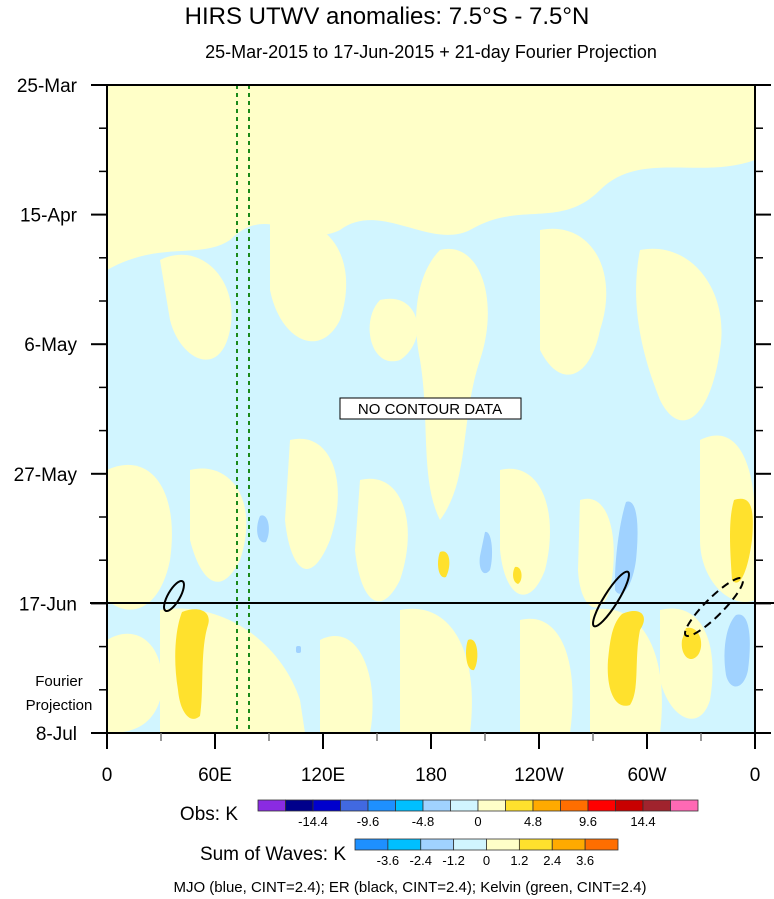 The width and height of the screenshot is (774, 899). I want to click on y-tick-label: 17-Jun, so click(48, 604).